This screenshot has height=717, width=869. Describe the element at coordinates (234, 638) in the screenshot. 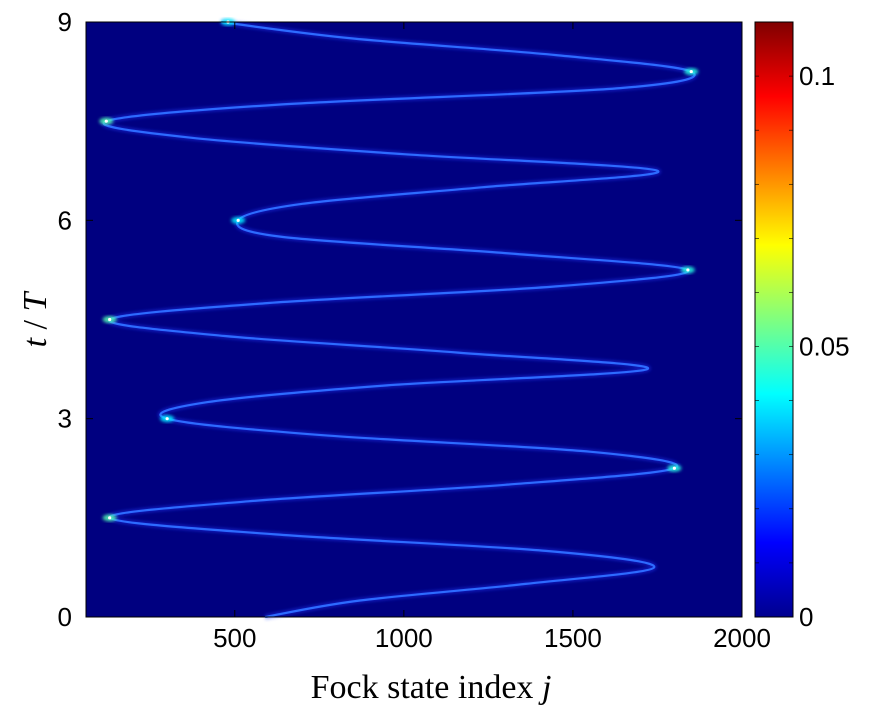

I see `x-tick-label: 500` at that location.